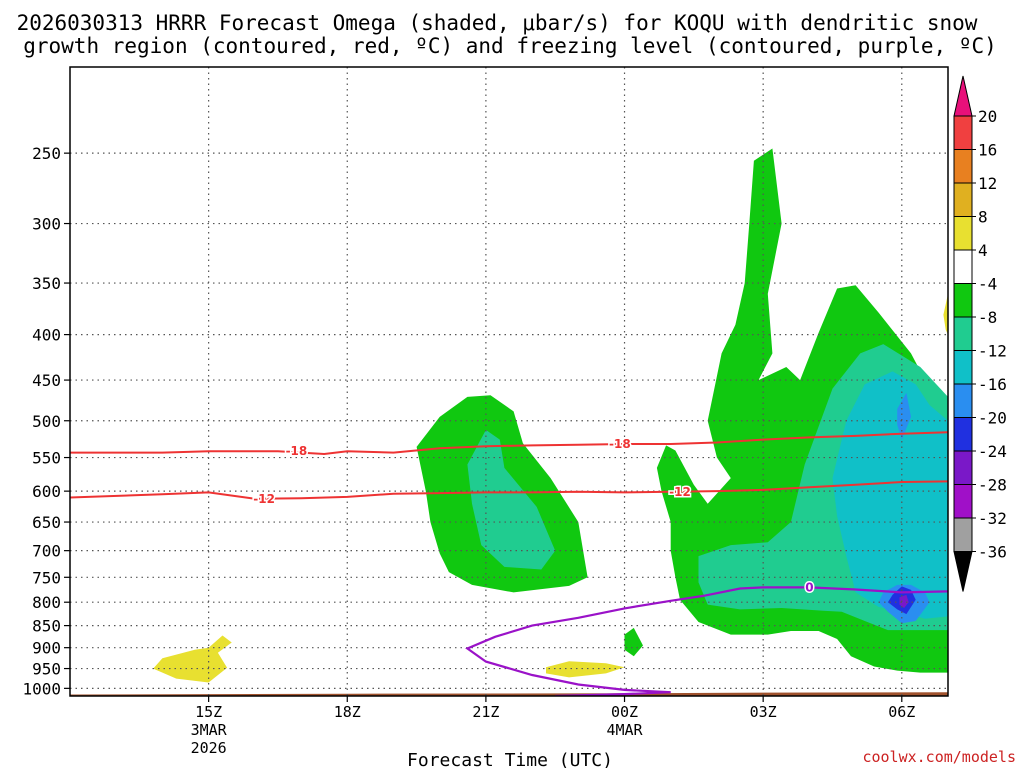  Describe the element at coordinates (209, 748) in the screenshot. I see `x-tick-year: 2026` at that location.